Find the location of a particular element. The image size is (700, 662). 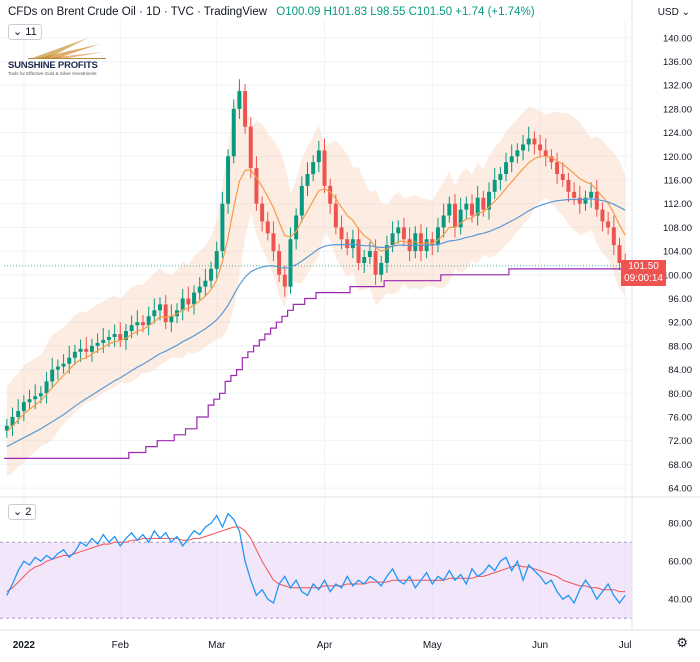

price-tick-label: 84.00 is located at coordinates (680, 370).